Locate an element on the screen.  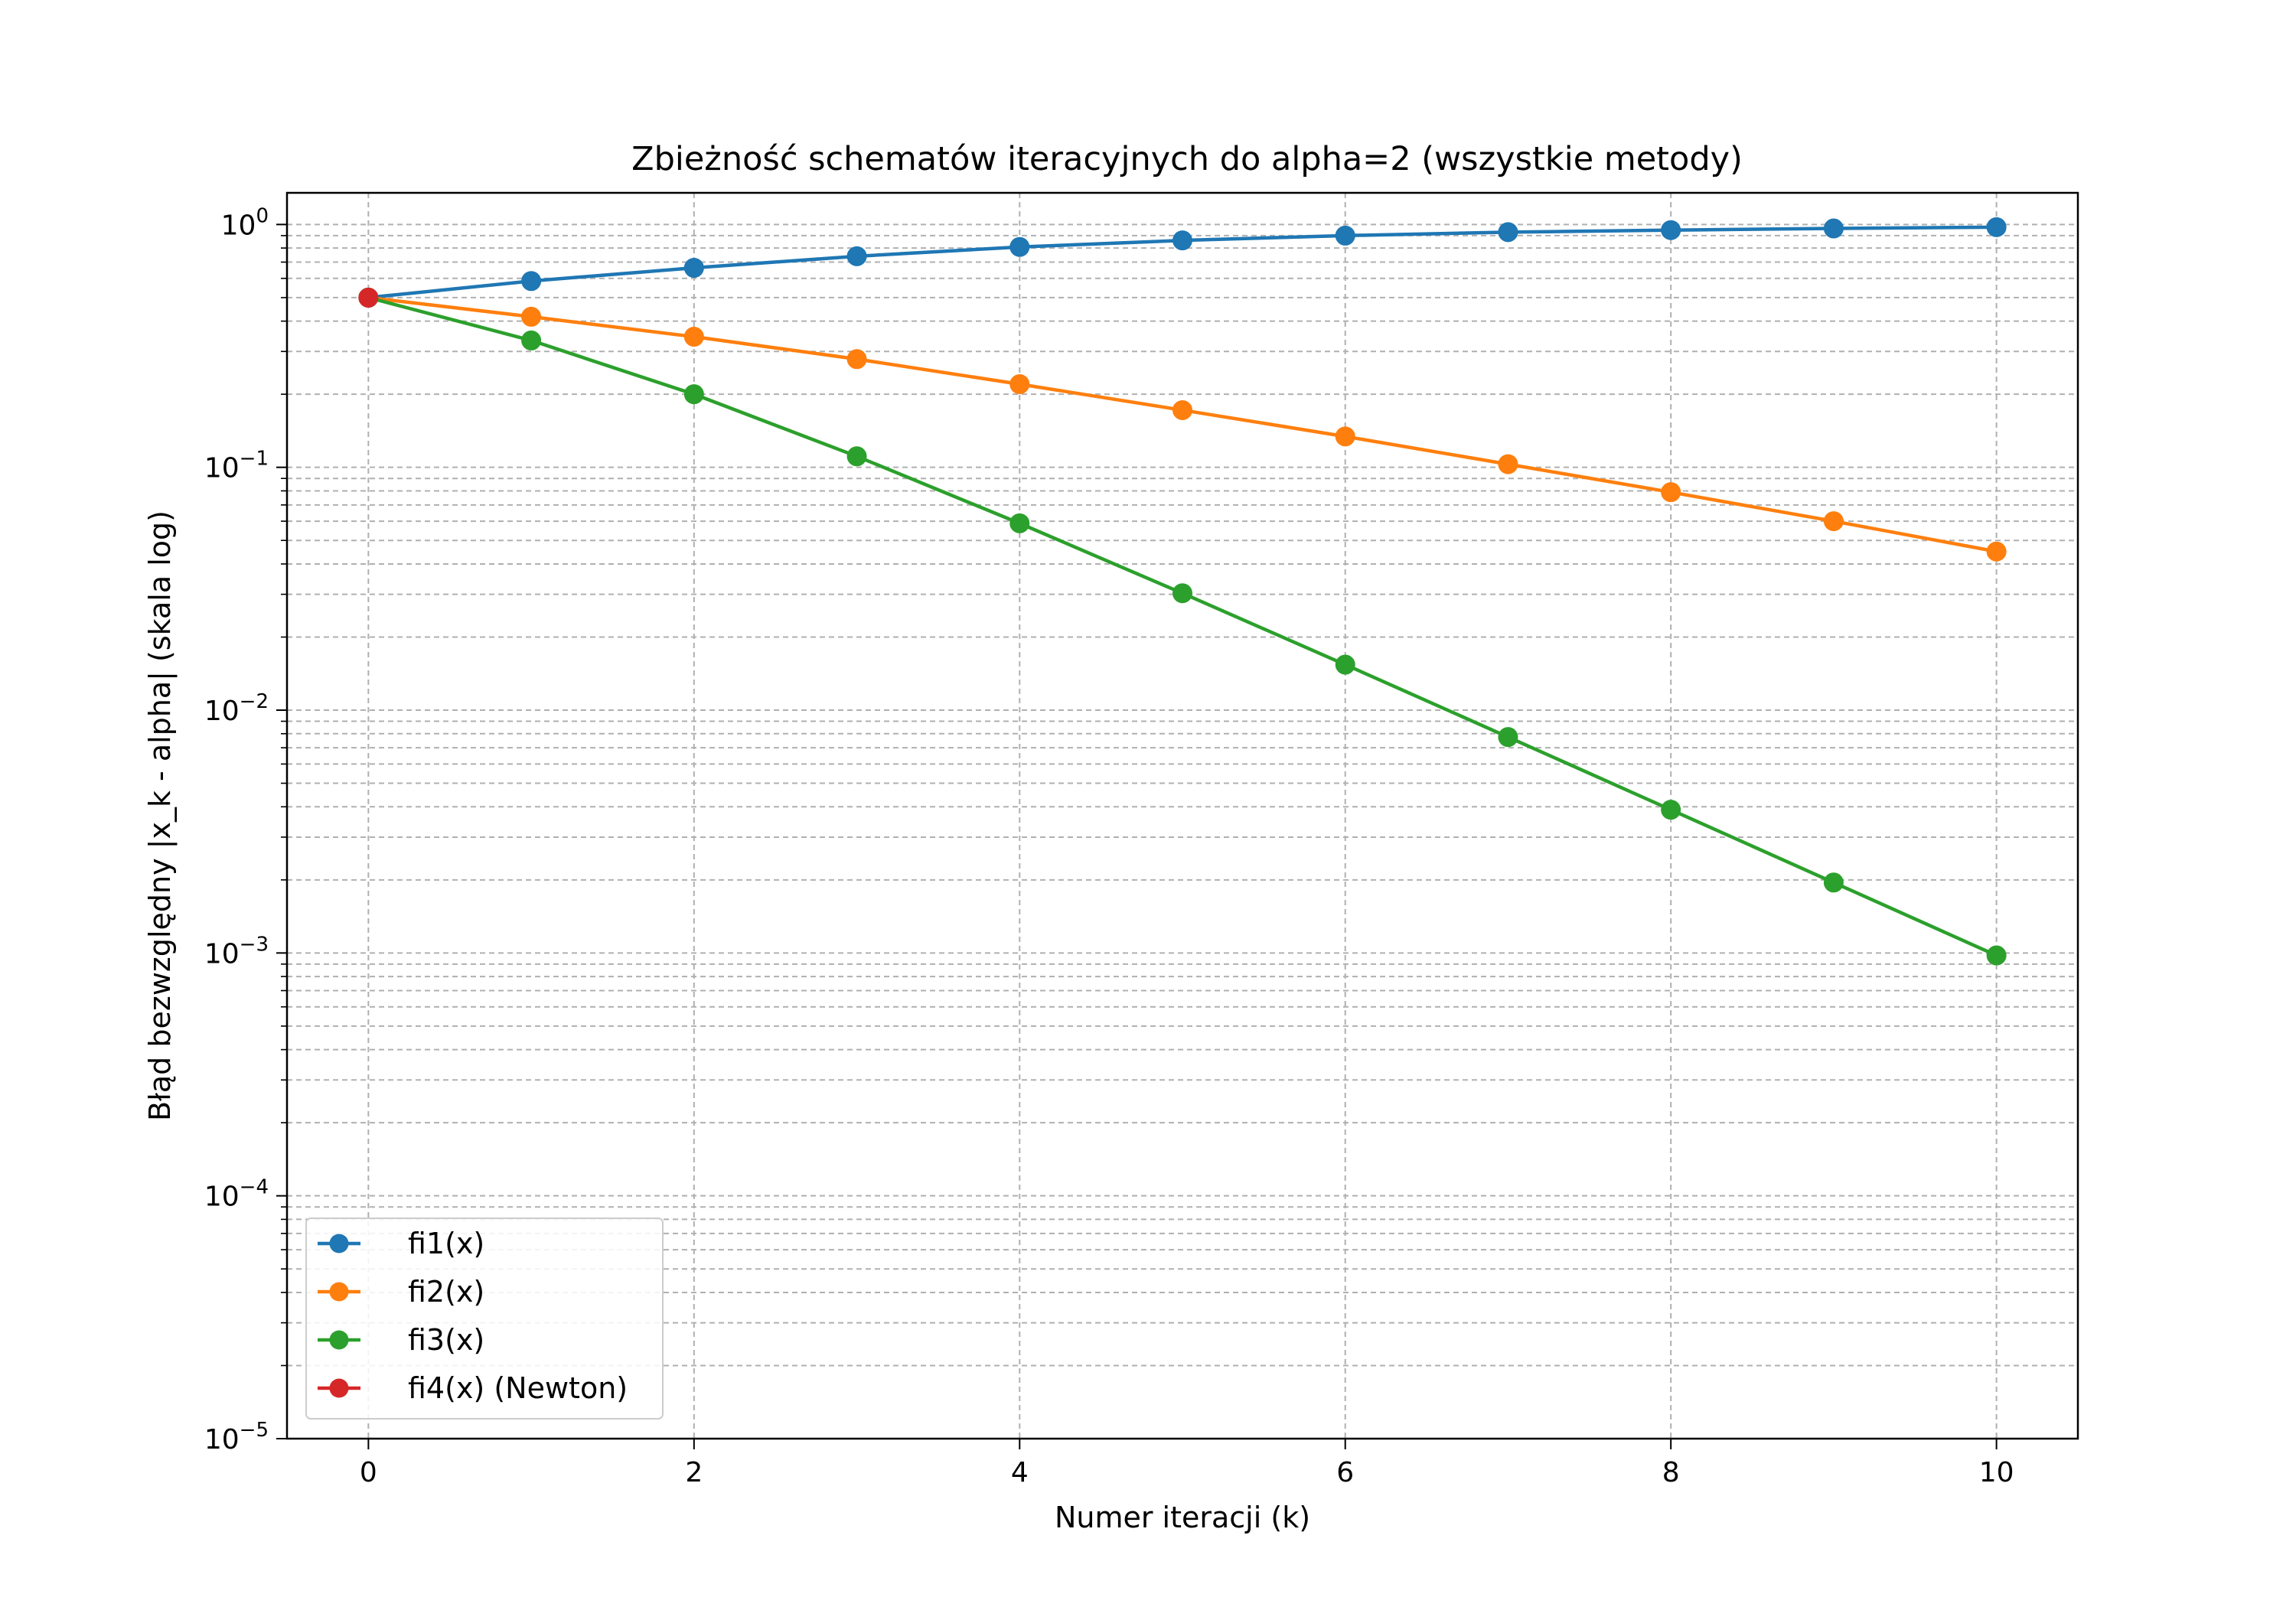
x-tick-label: 8 is located at coordinates (1671, 1473).